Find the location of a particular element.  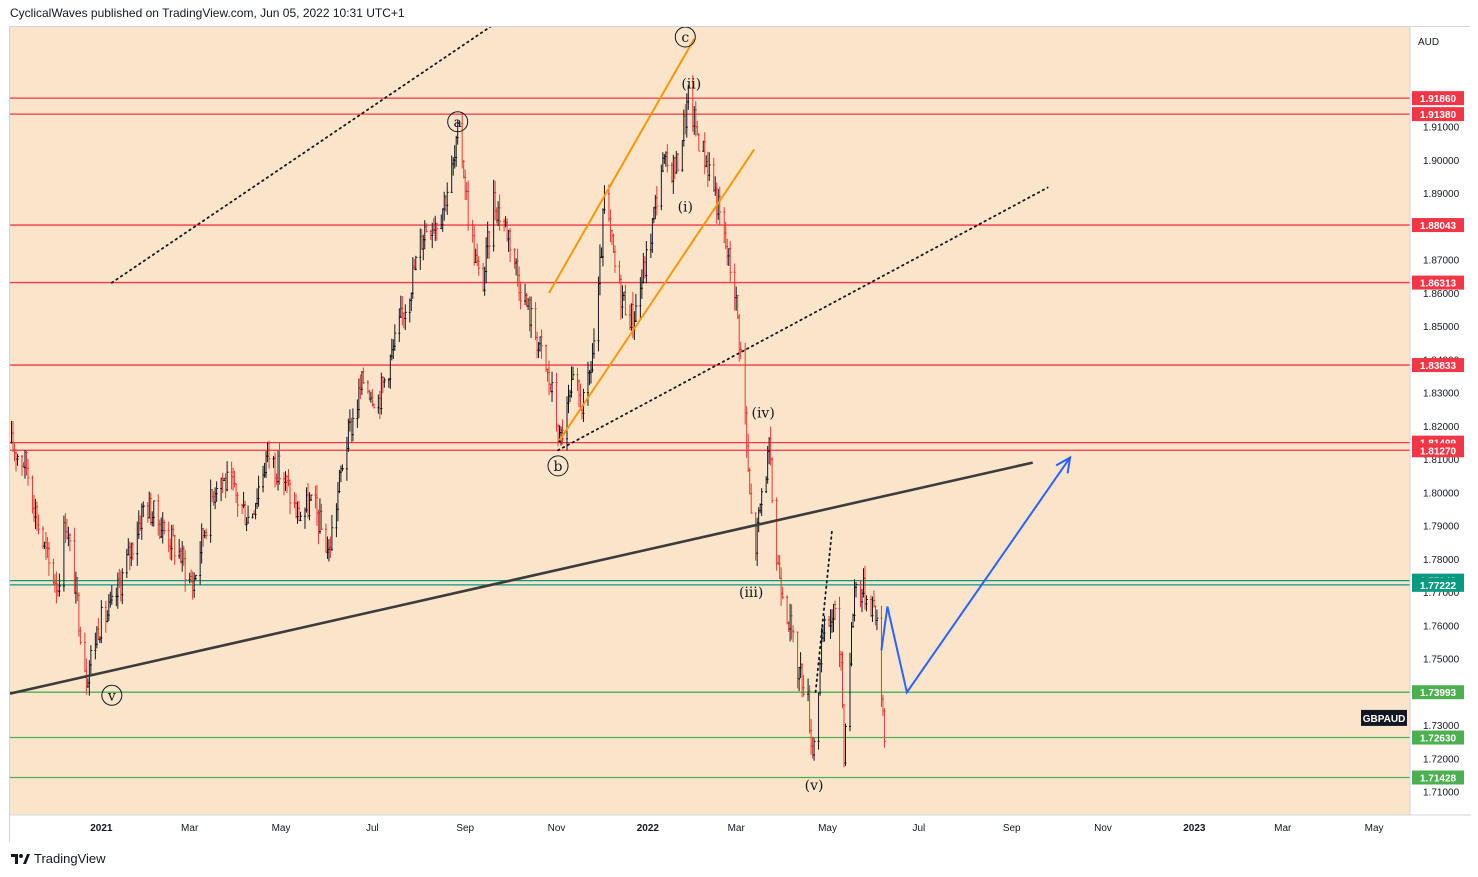

wave-label: (ii) is located at coordinates (691, 85).